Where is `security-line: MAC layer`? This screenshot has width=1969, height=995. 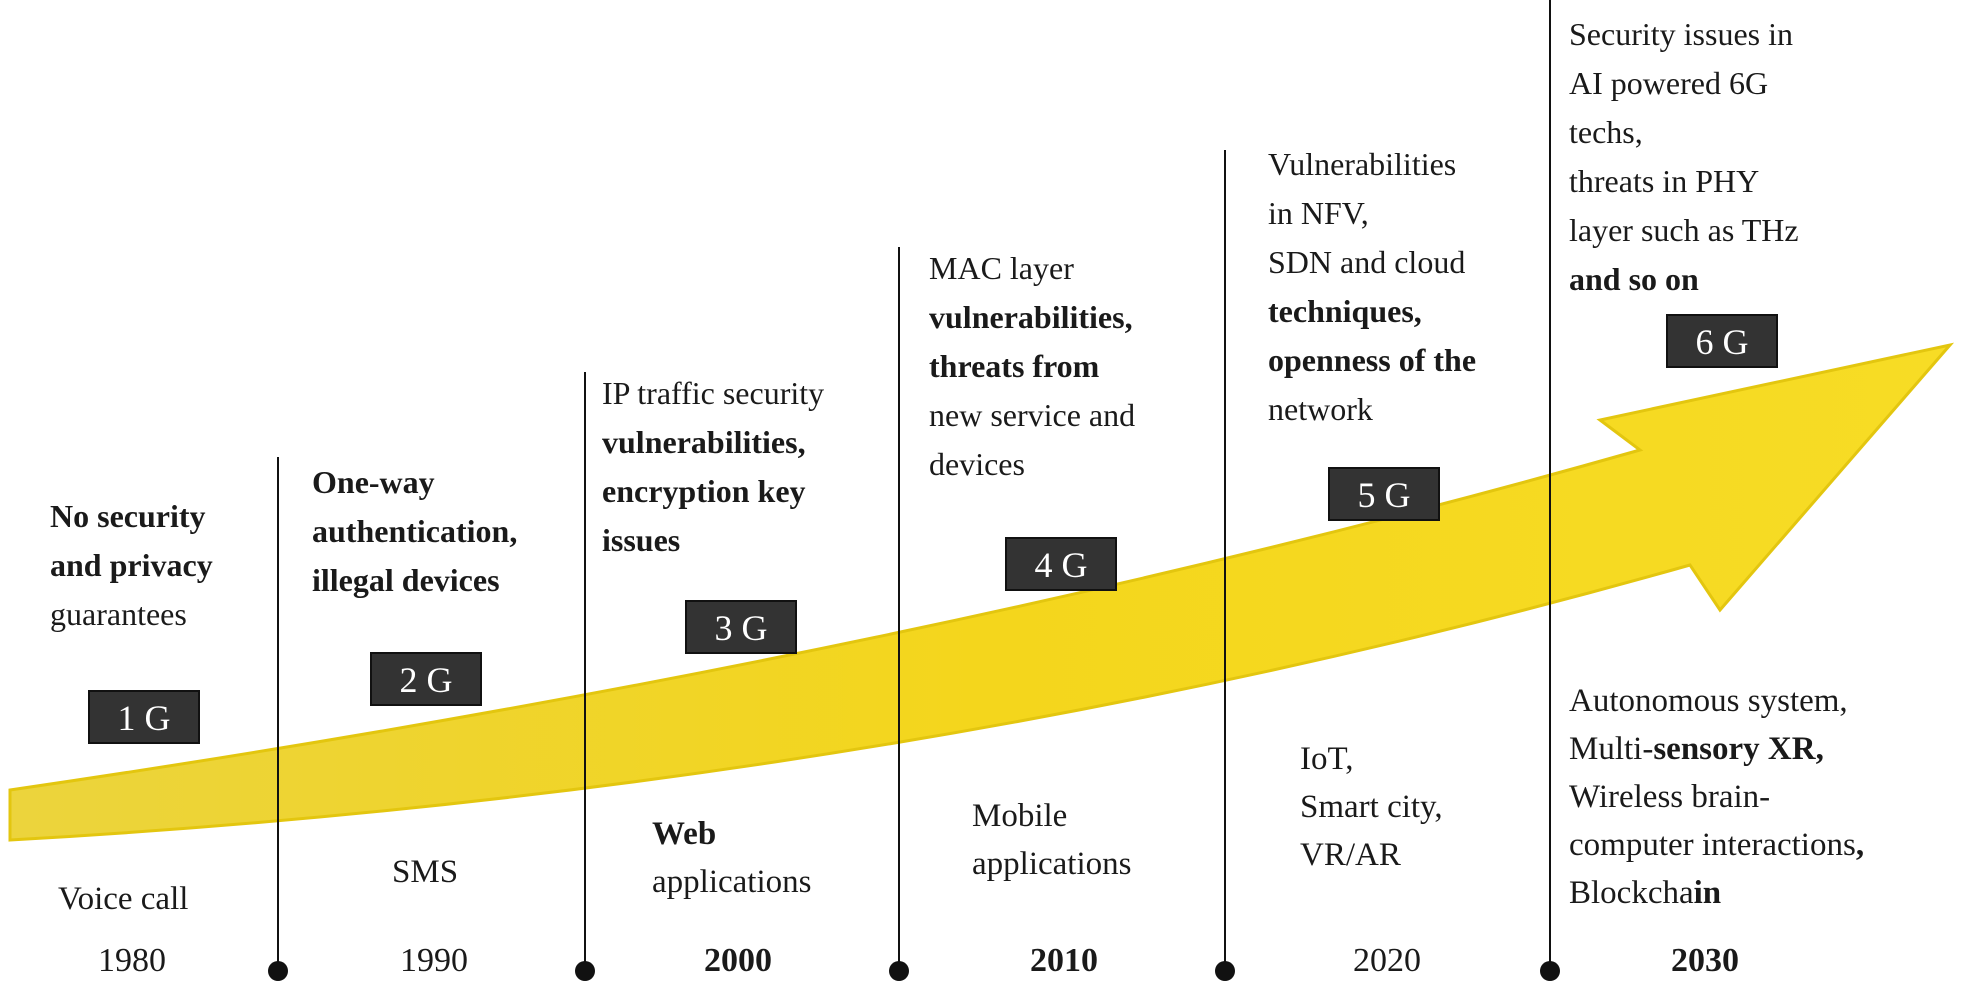 security-line: MAC layer is located at coordinates (1032, 268).